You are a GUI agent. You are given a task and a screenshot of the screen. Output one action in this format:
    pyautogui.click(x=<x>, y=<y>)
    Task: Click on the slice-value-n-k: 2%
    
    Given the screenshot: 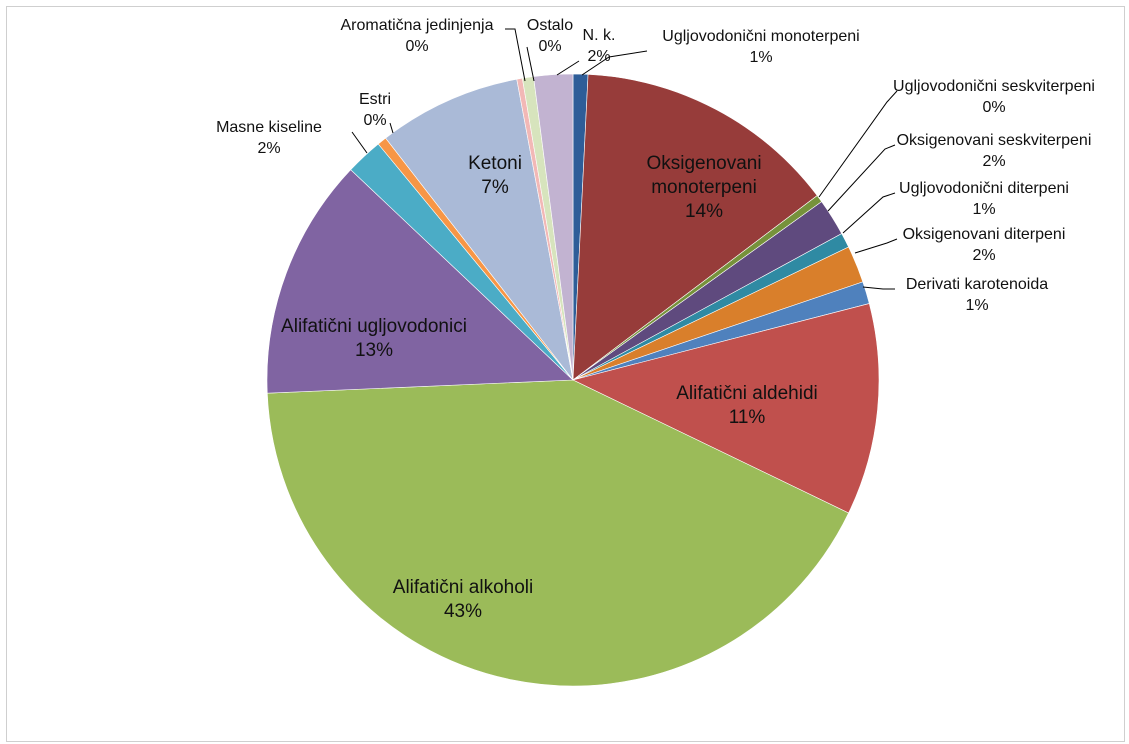 What is the action you would take?
    pyautogui.click(x=598, y=56)
    